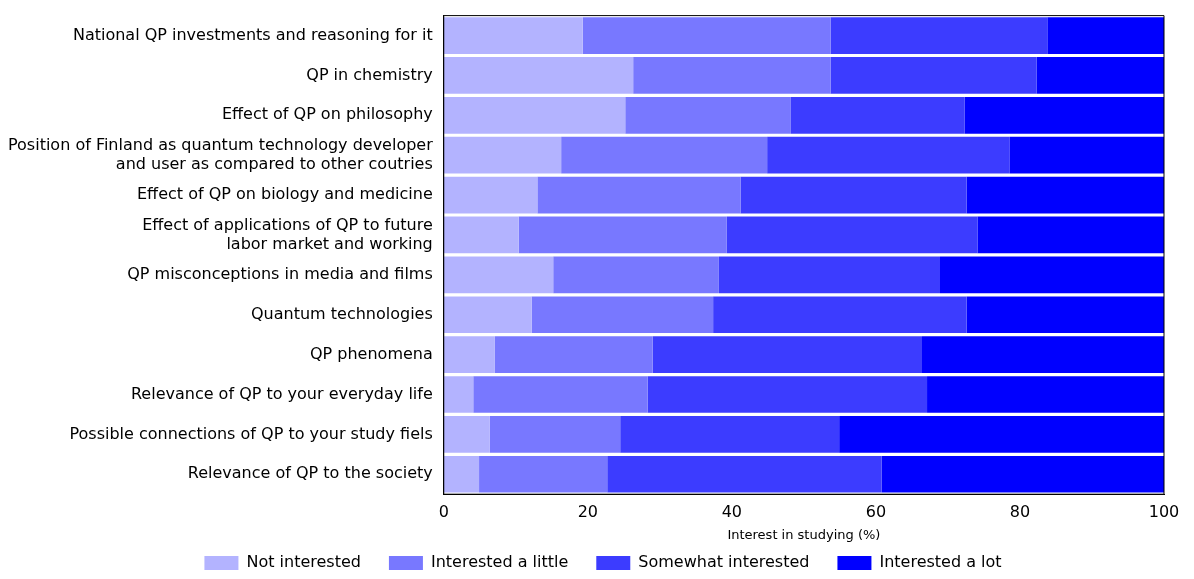  What do you see at coordinates (369, 74) in the screenshot?
I see `y-tick-label: QP in chemistry` at bounding box center [369, 74].